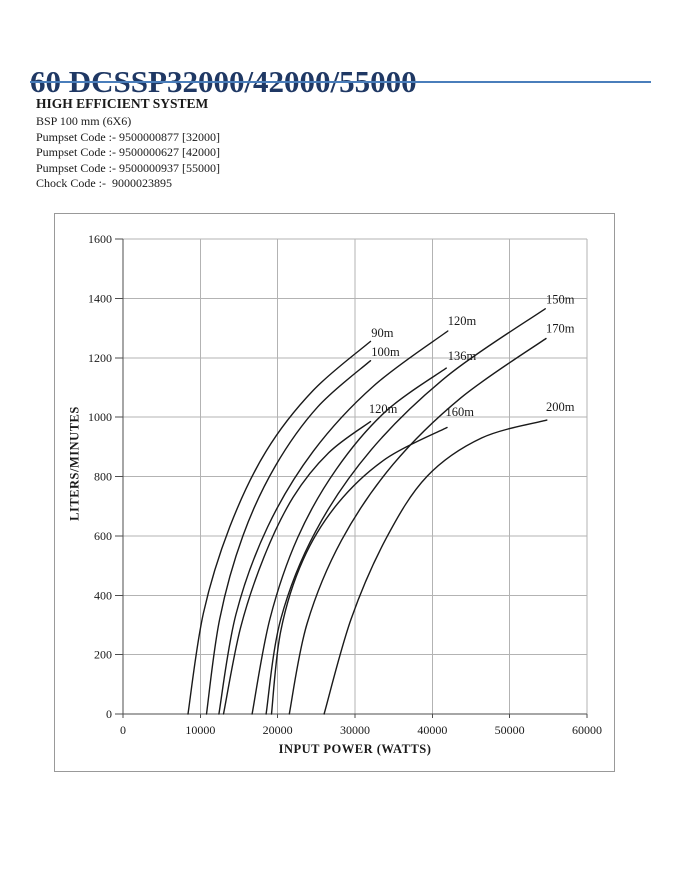  What do you see at coordinates (560, 328) in the screenshot?
I see `curve-label-170m-7: 170m` at bounding box center [560, 328].